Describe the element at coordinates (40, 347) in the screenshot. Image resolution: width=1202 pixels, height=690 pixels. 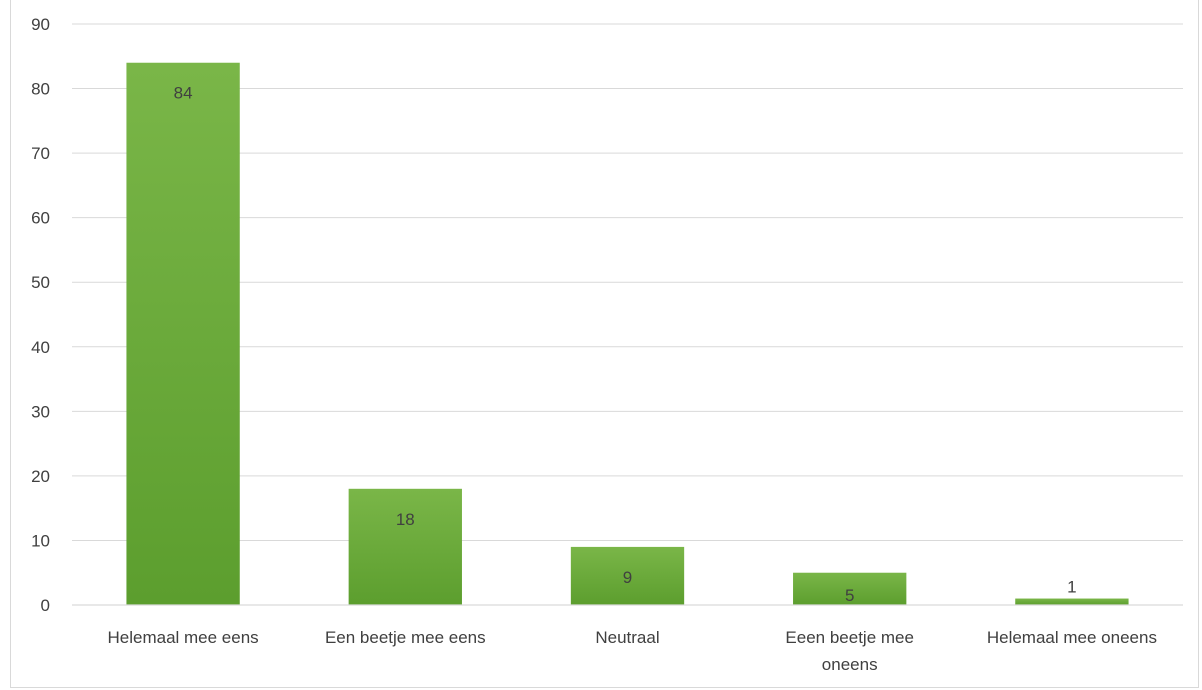
I see `y-tick-label: 40` at that location.